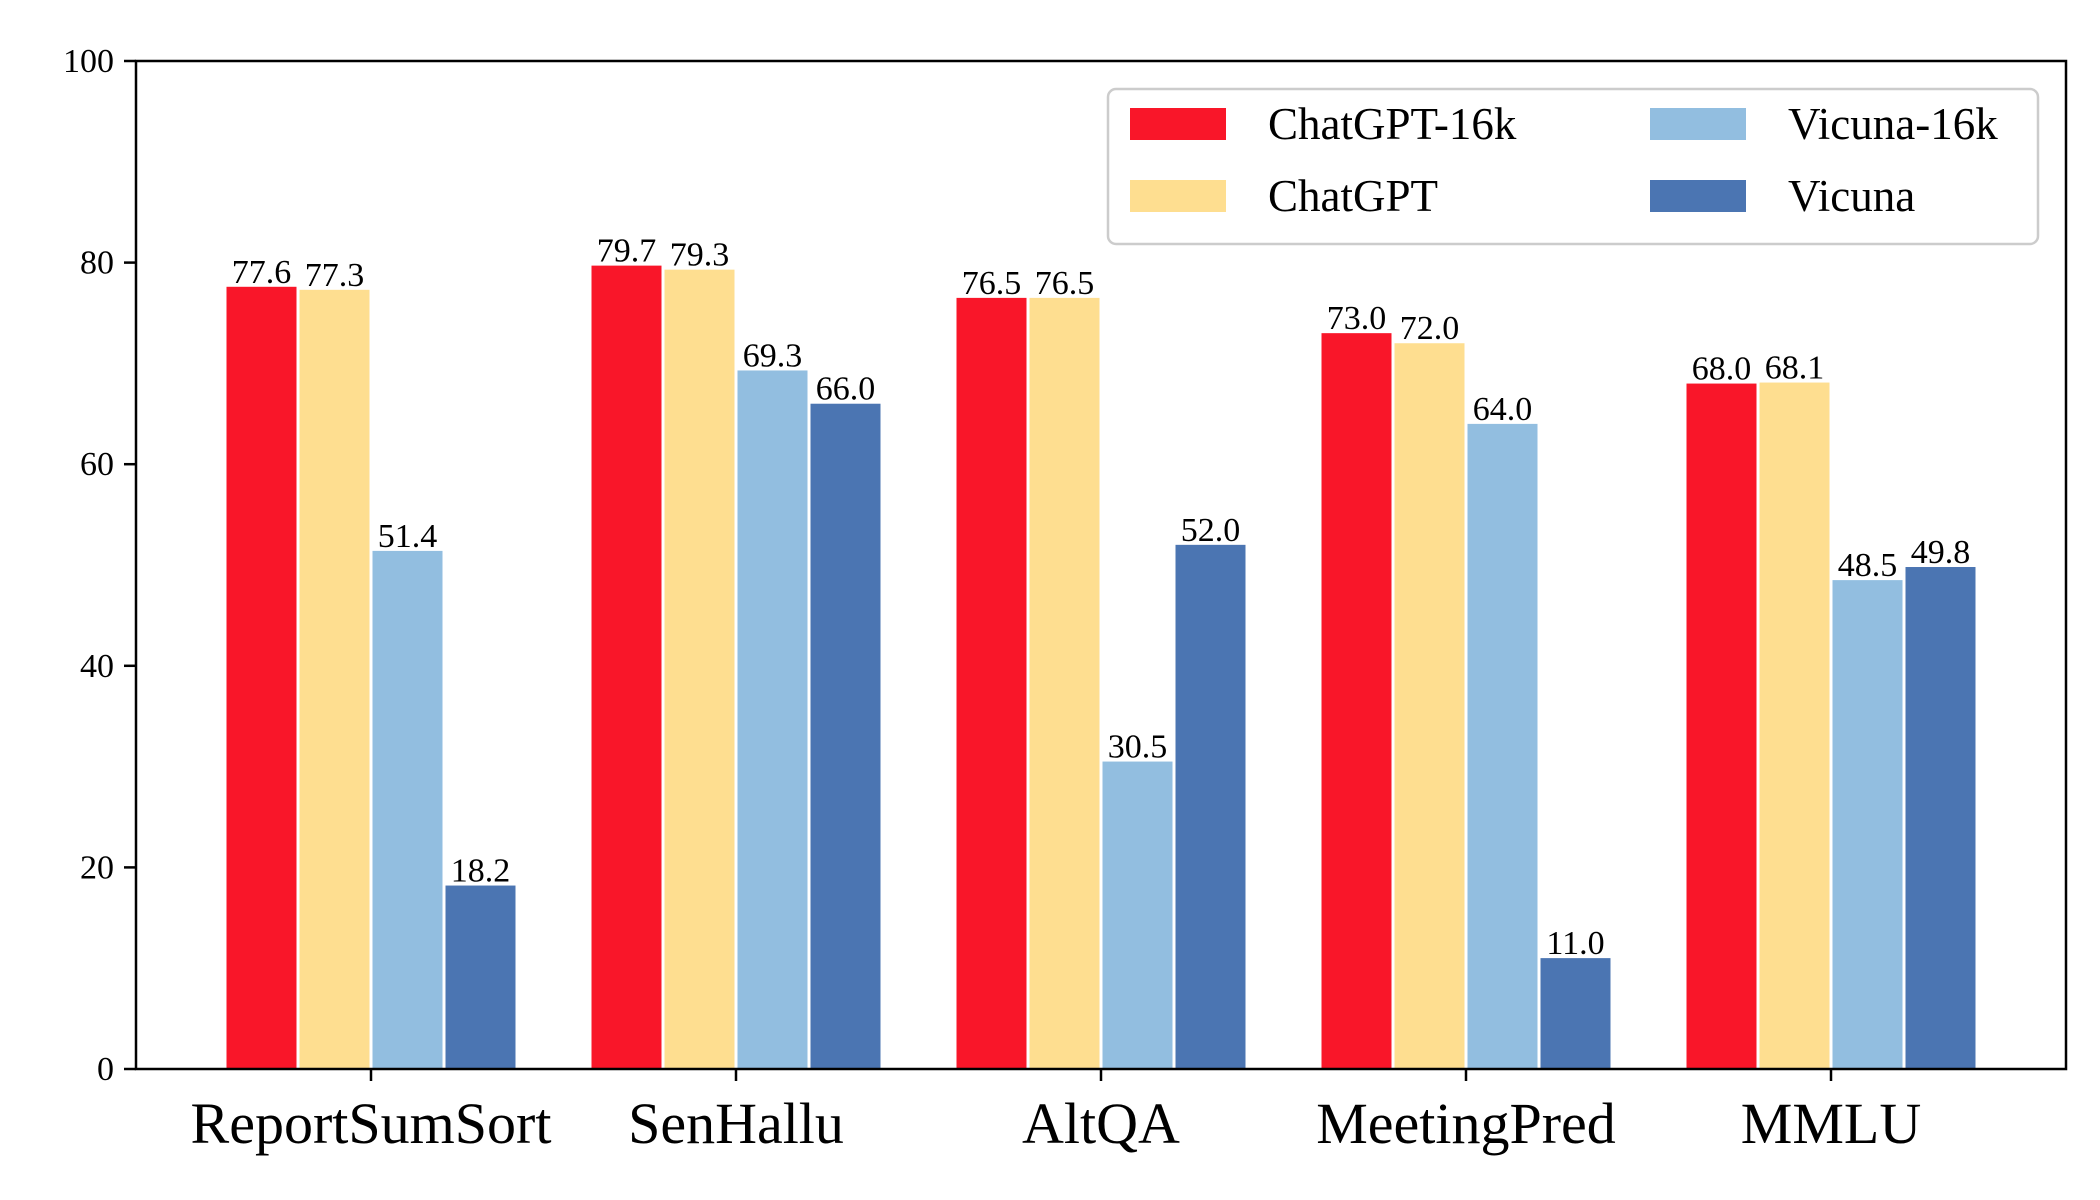 The width and height of the screenshot is (2100, 1200). Describe the element at coordinates (1721, 726) in the screenshot. I see `bar-chatgpt-16k-mmlu` at that location.